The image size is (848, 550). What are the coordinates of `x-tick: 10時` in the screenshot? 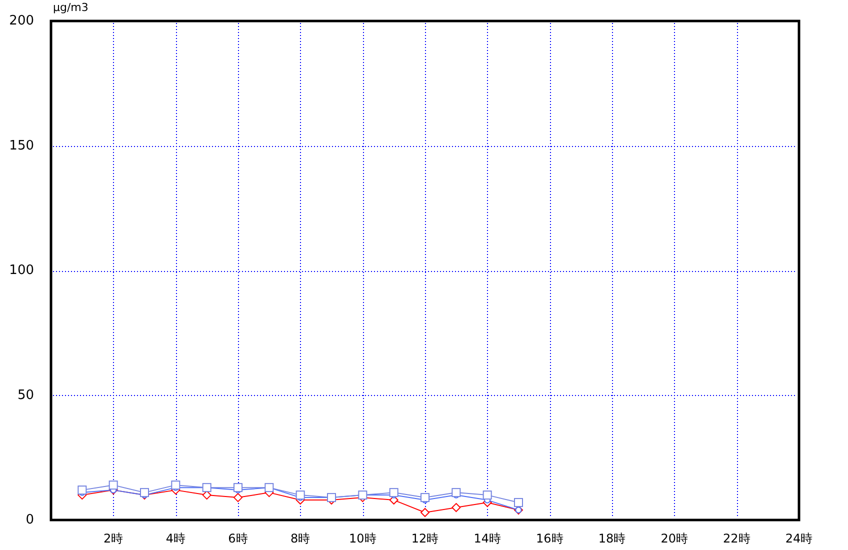 It's located at (362, 538).